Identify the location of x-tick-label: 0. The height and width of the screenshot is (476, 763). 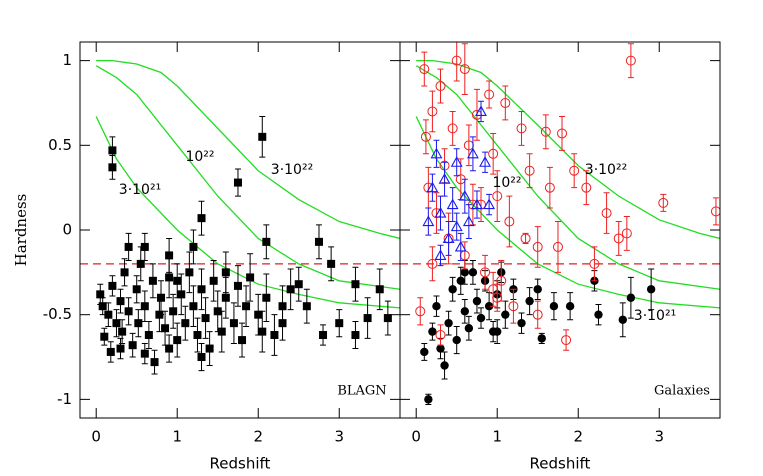
(96, 437).